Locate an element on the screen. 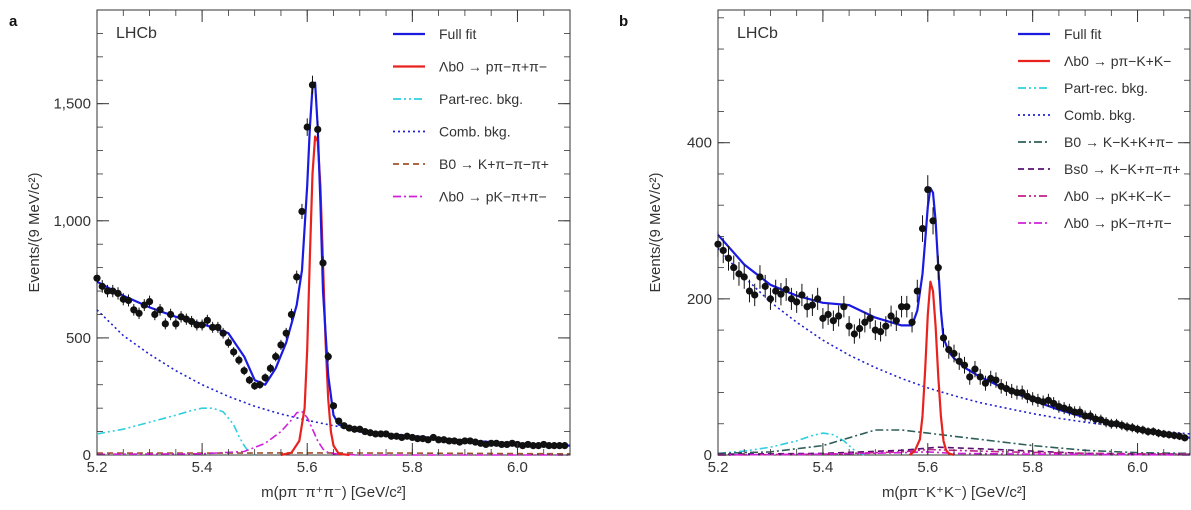  y-axis-title-a: Events/(9 MeV/c²) is located at coordinates (34, 232).